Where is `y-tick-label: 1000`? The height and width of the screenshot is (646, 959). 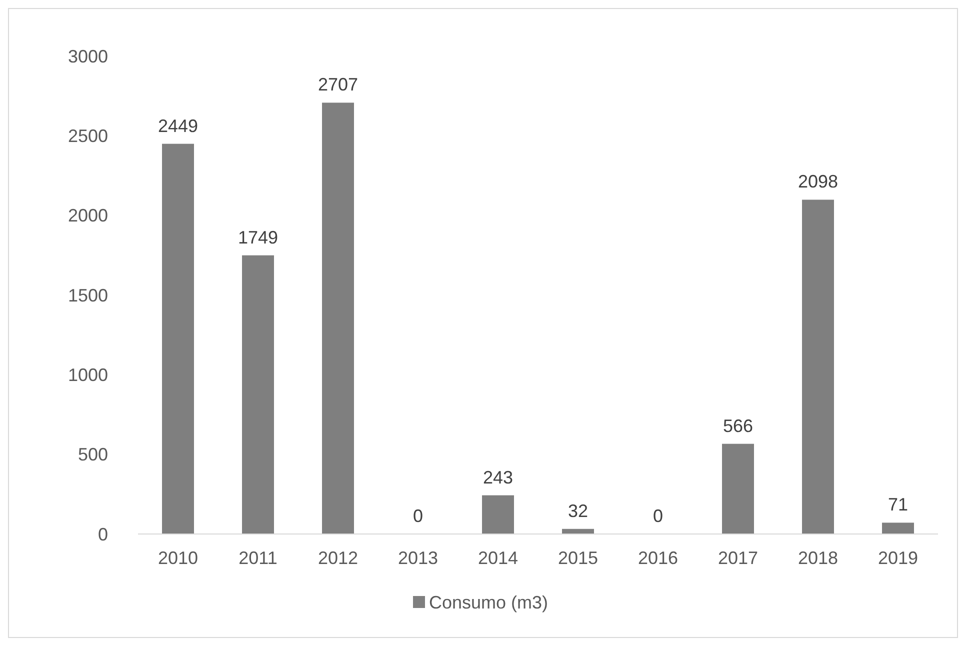 y-tick-label: 1000 is located at coordinates (88, 374).